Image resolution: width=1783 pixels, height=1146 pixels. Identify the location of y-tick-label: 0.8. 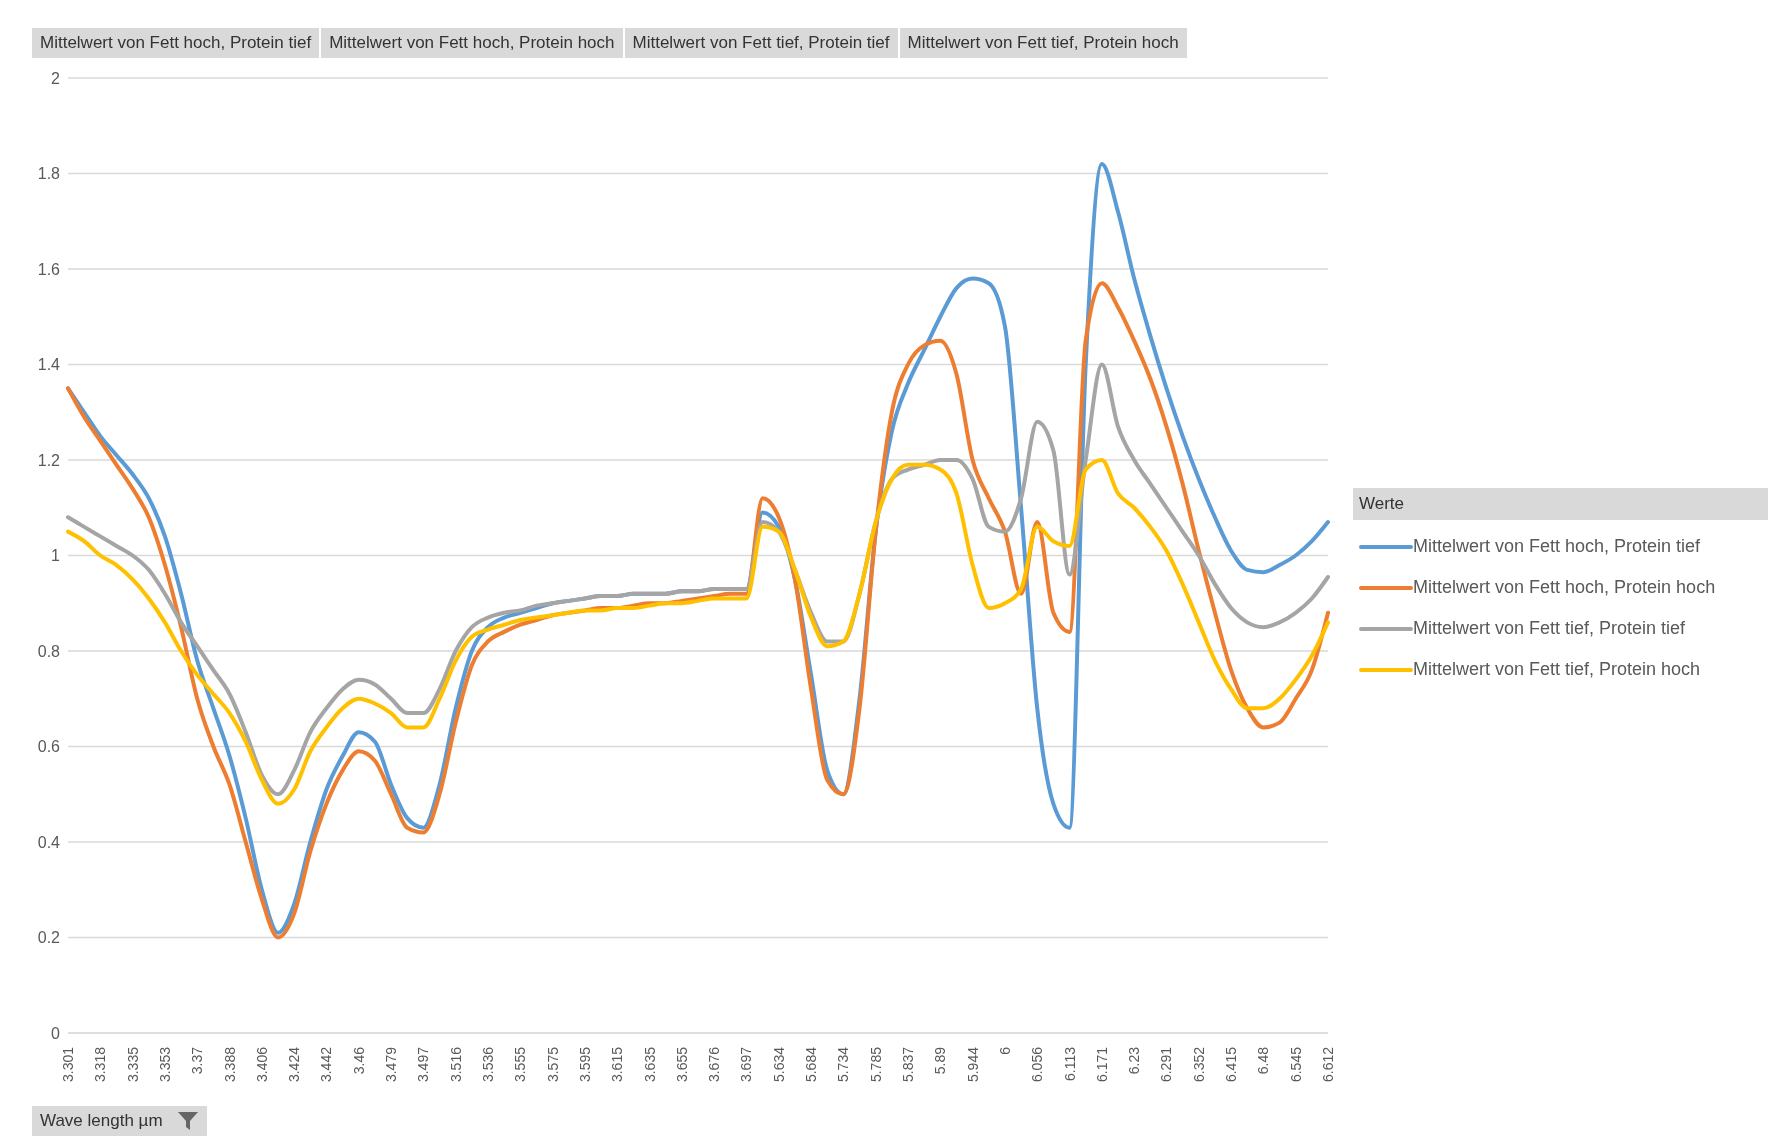
(49, 651).